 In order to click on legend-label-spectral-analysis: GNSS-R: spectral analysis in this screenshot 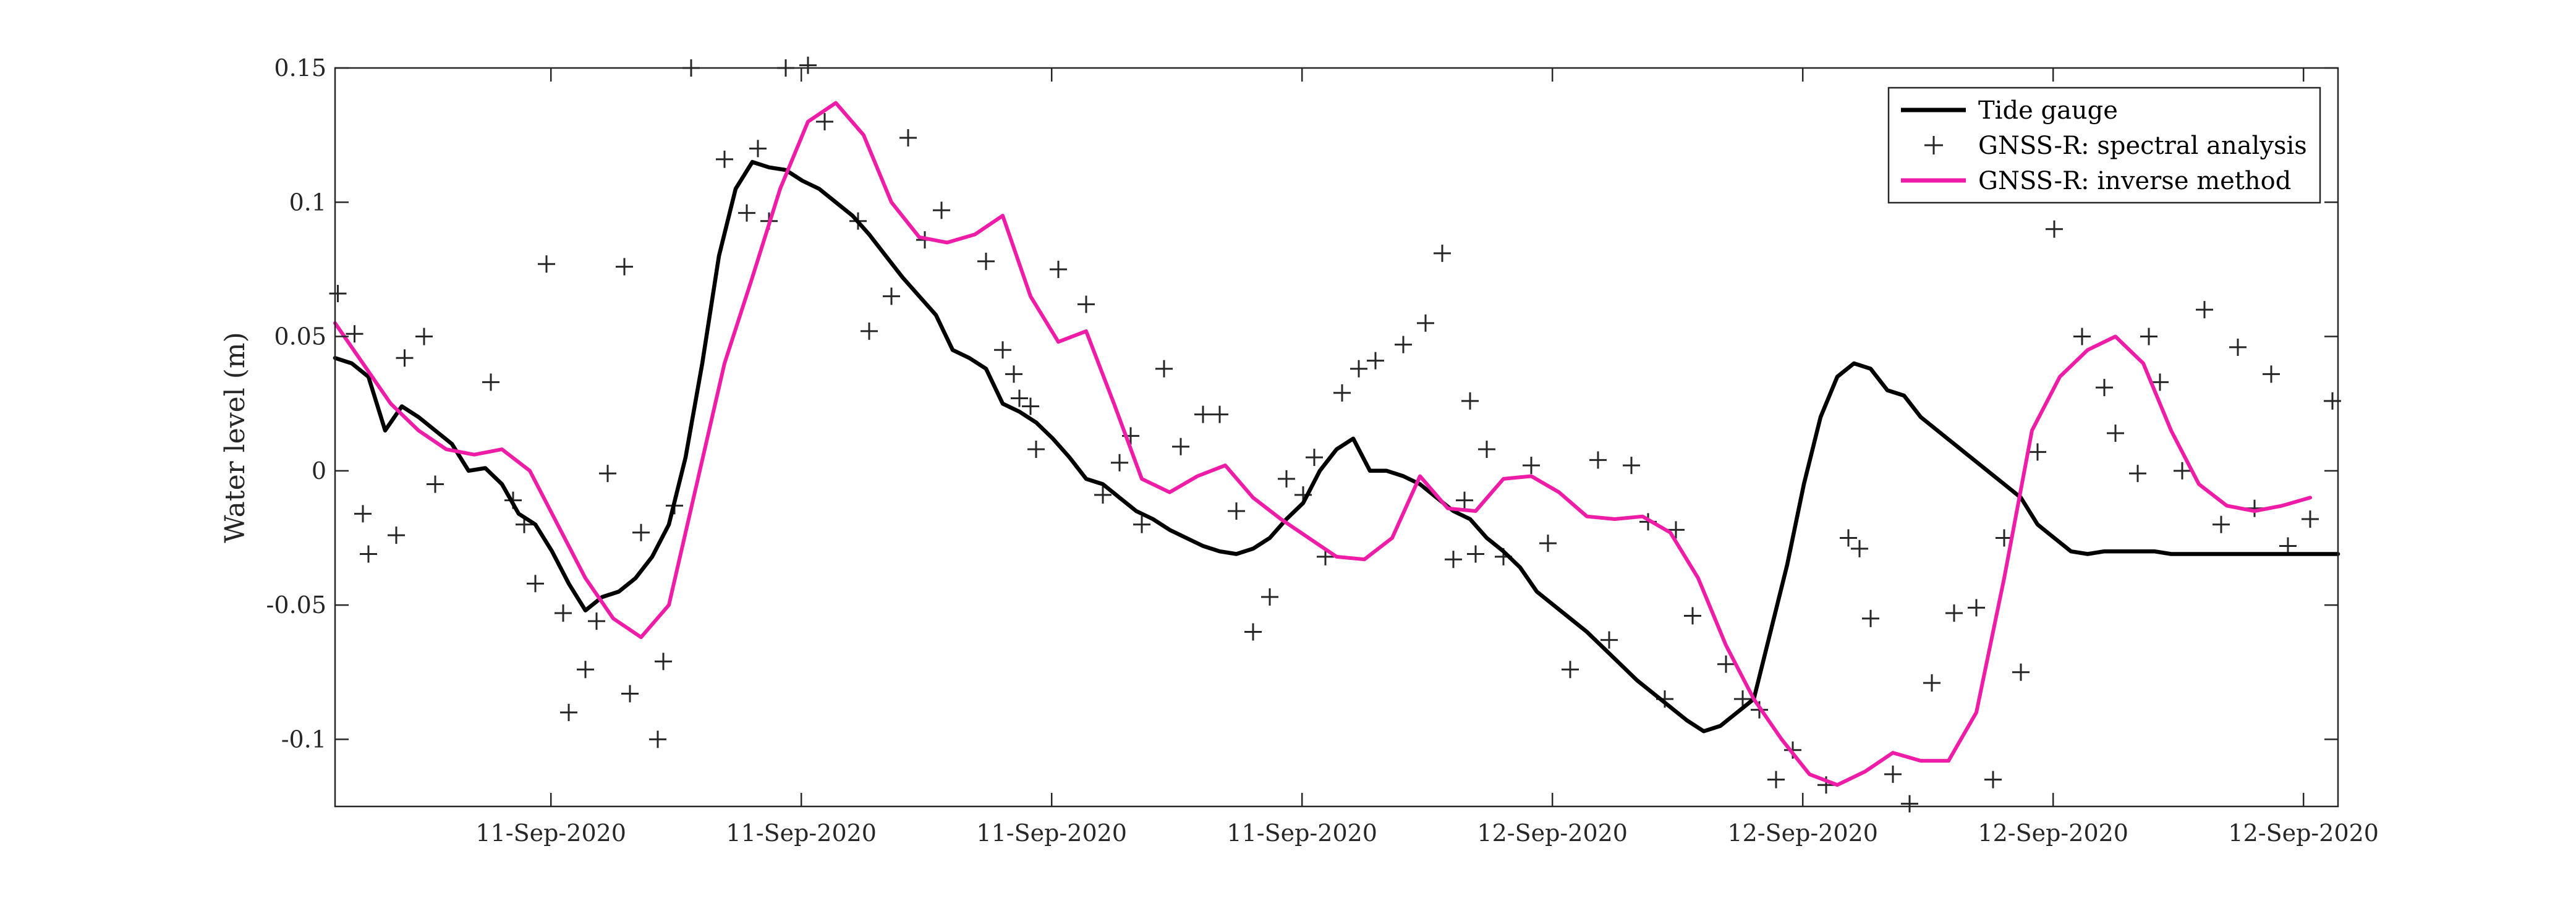, I will do `click(2142, 146)`.